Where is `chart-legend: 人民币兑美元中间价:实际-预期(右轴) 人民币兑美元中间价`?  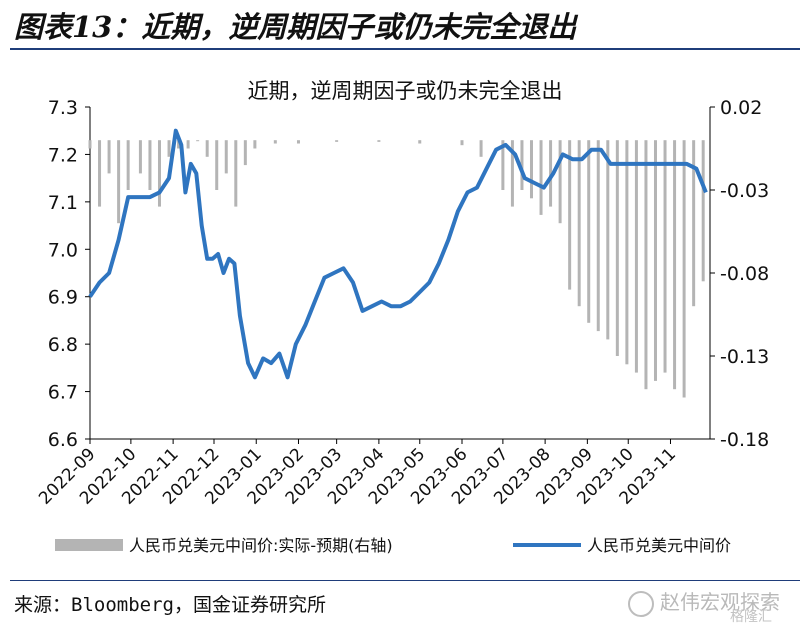 chart-legend: 人民币兑美元中间价:实际-预期(右轴) 人民币兑美元中间价 is located at coordinates (393, 545).